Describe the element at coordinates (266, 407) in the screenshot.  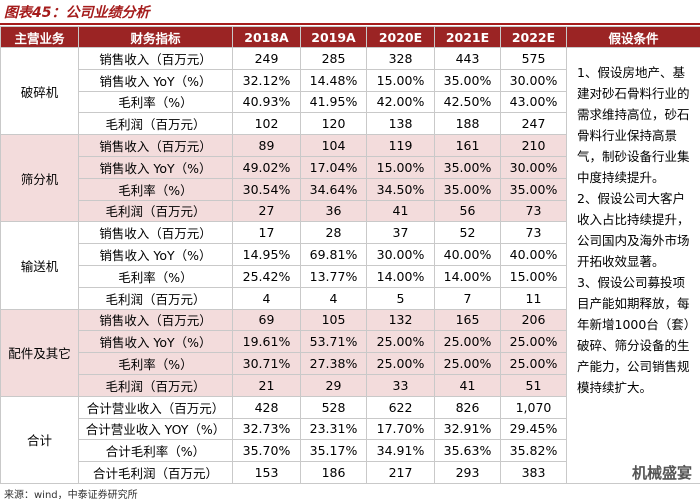
I see `value-cell: 428` at that location.